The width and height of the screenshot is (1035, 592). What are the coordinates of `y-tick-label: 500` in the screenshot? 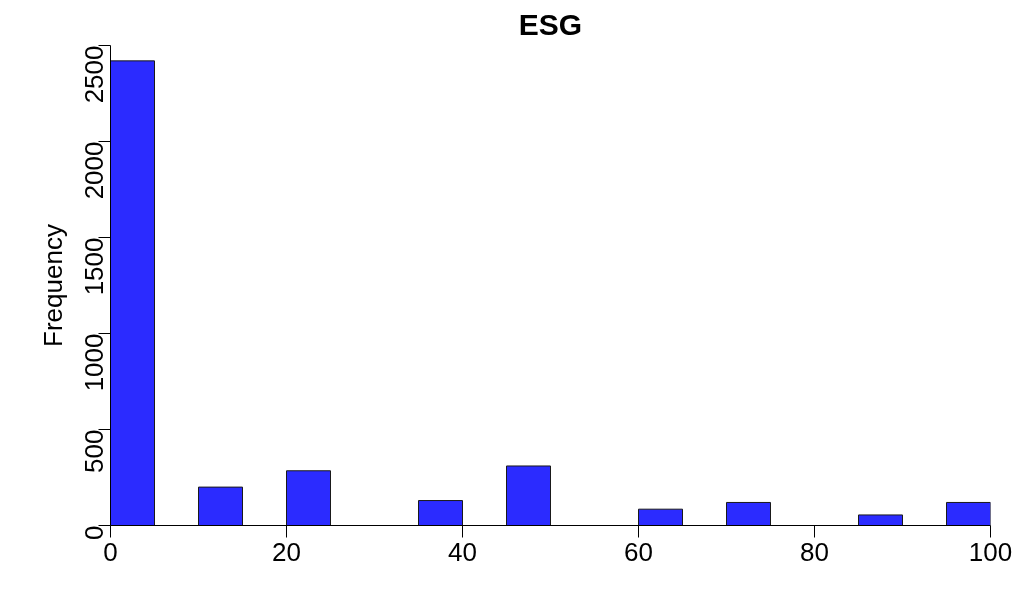 It's located at (93, 451).